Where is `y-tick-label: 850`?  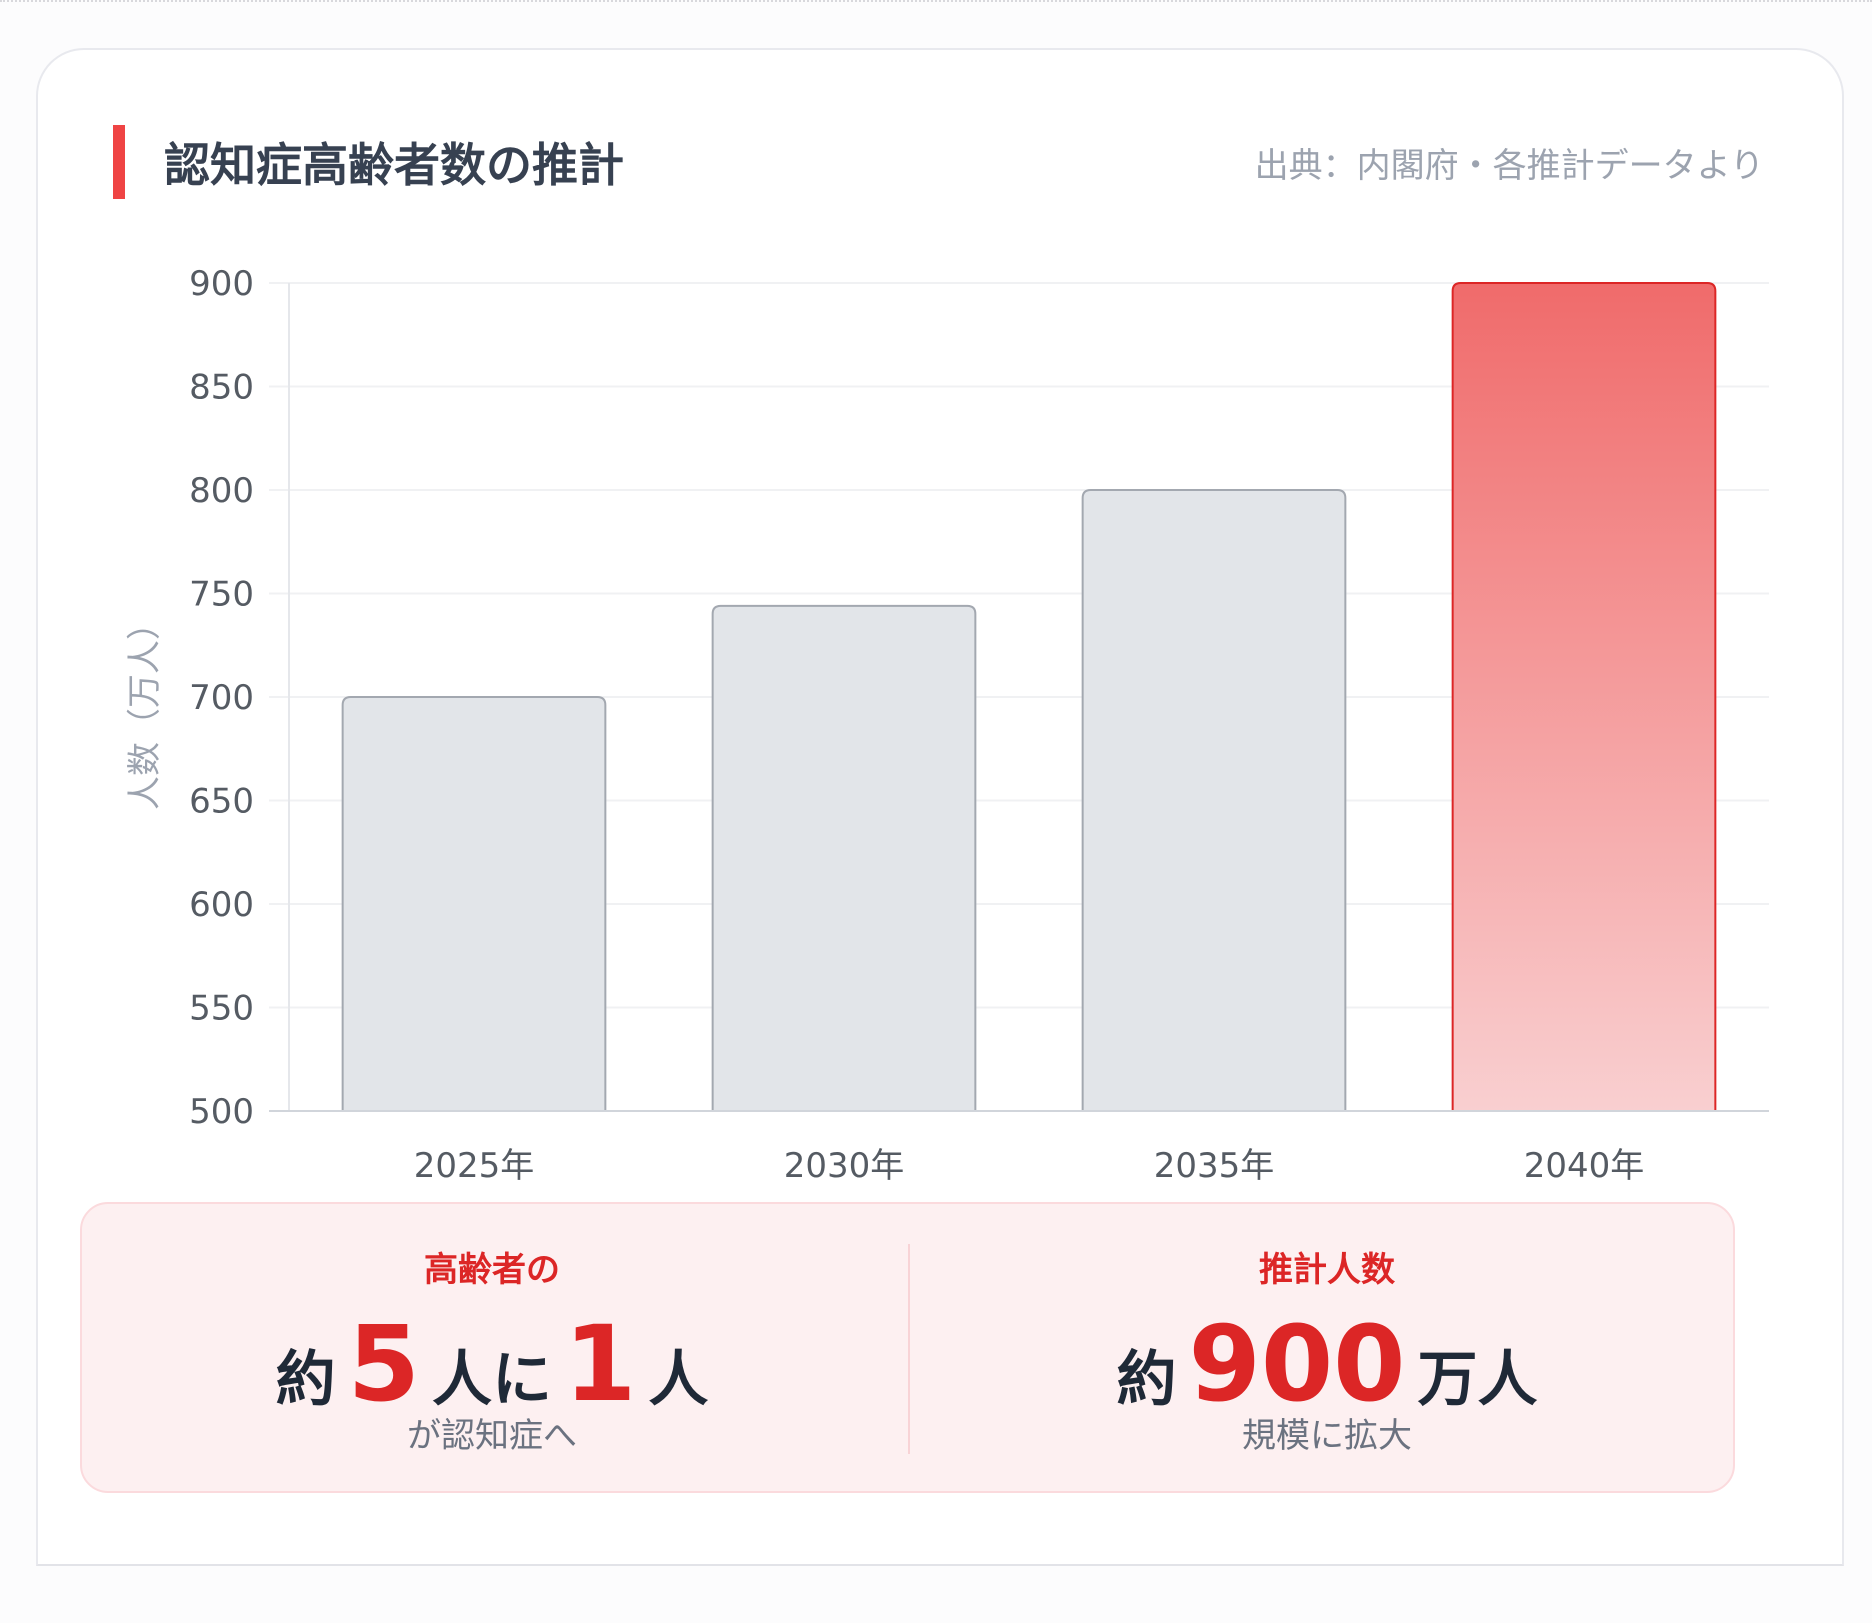
y-tick-label: 850 is located at coordinates (221, 388).